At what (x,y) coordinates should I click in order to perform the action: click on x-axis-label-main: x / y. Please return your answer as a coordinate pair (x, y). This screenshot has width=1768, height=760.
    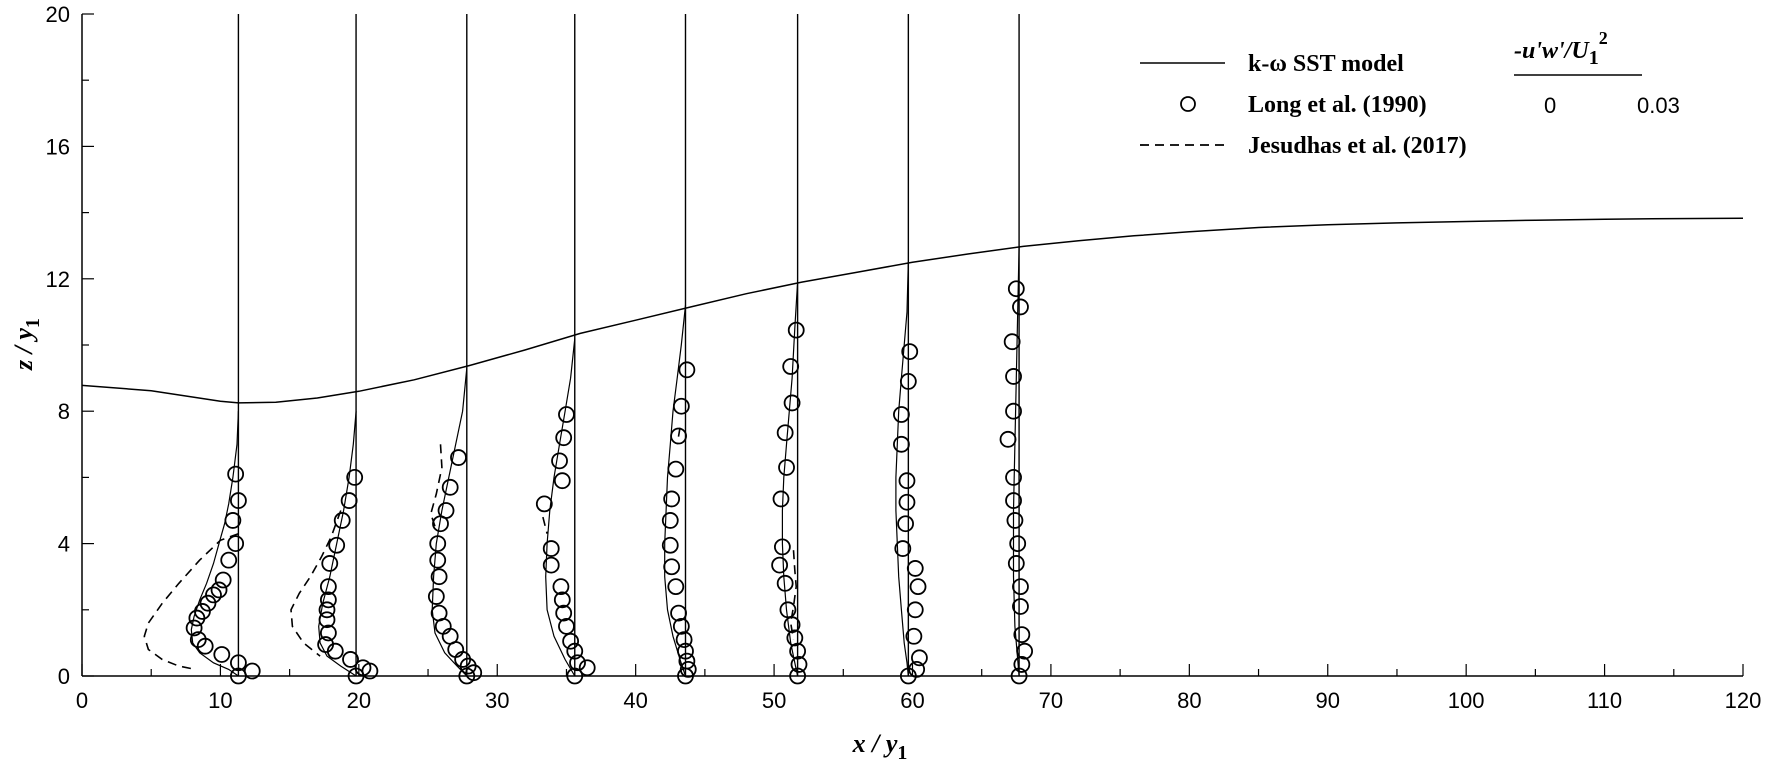
    Looking at the image, I should click on (875, 743).